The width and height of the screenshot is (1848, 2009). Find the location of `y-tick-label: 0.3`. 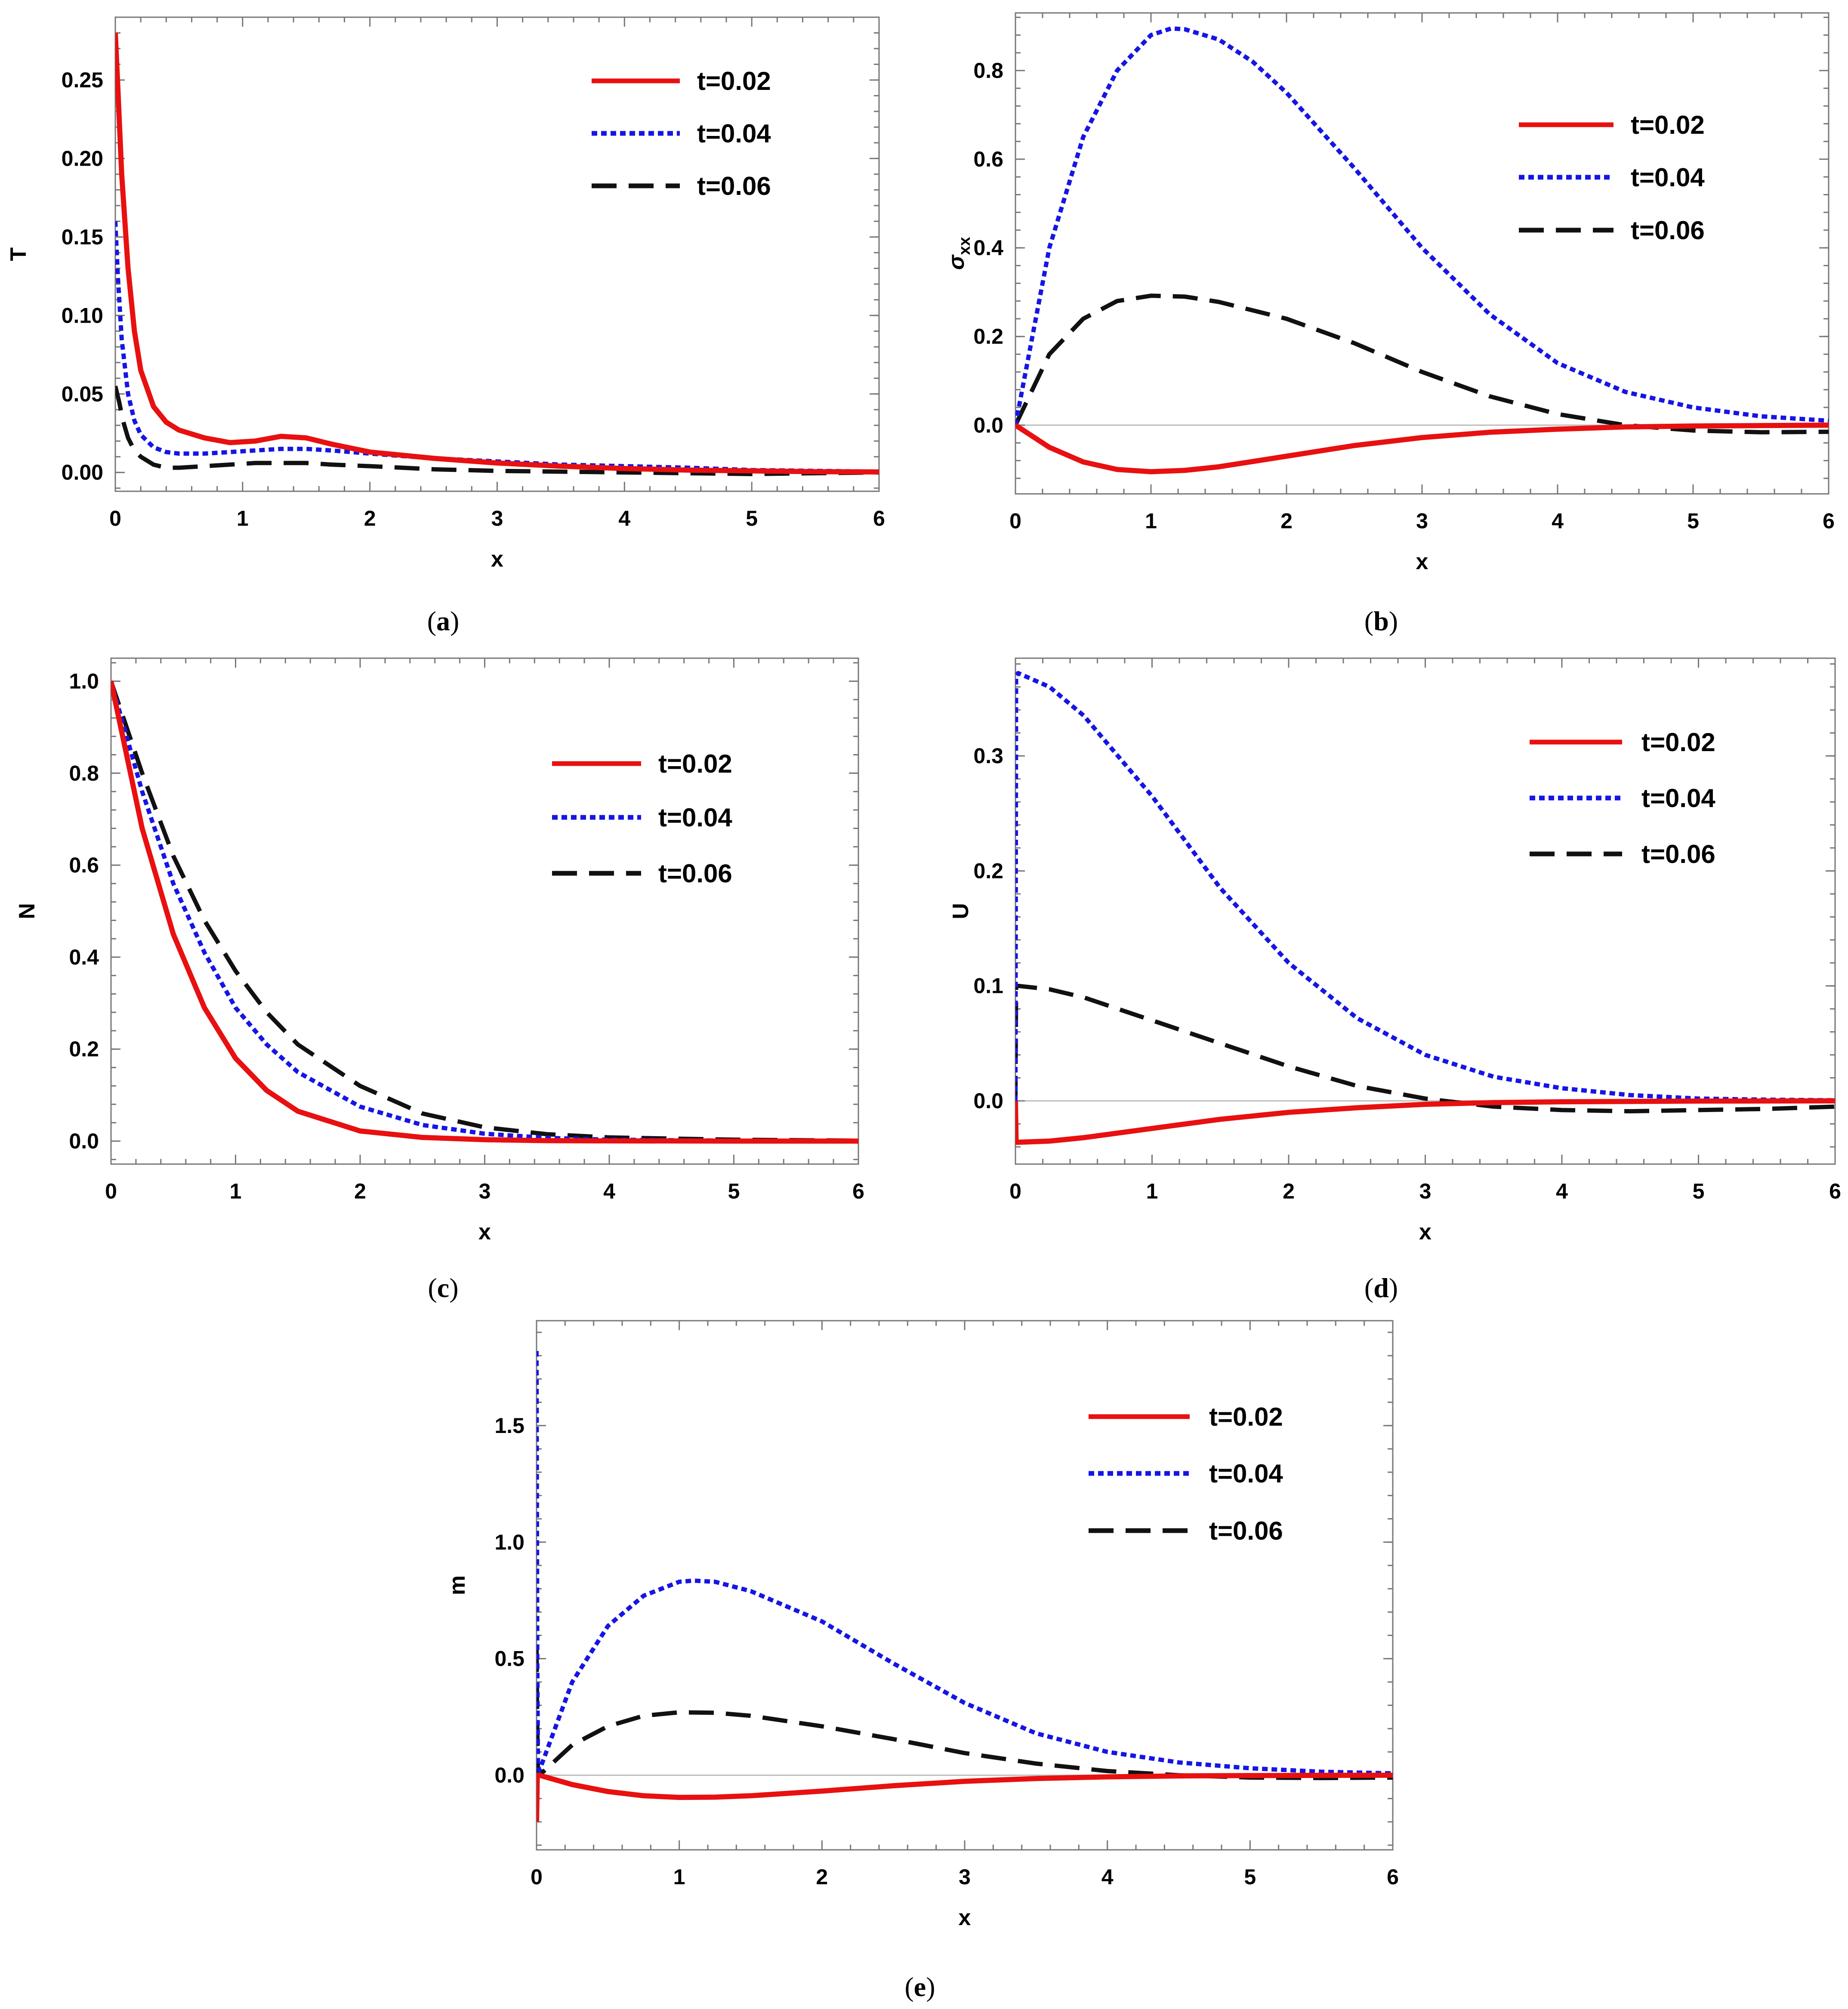

y-tick-label: 0.3 is located at coordinates (988, 756).